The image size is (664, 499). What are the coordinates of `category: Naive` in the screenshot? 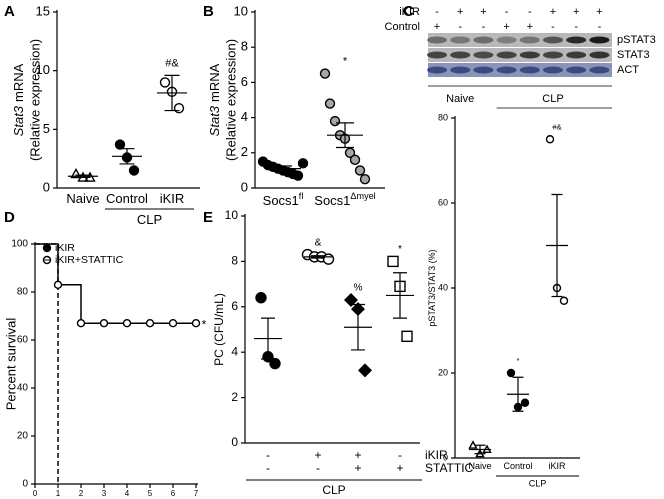 It's located at (479, 466).